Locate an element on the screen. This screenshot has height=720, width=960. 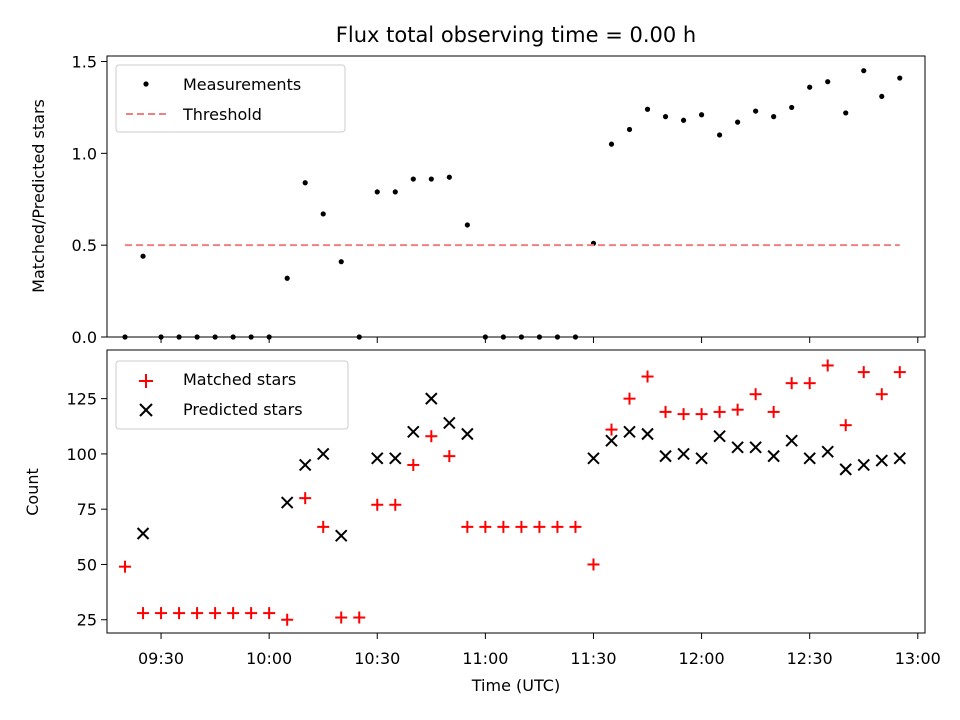
legend-matched-label: Matched stars is located at coordinates (239, 379).